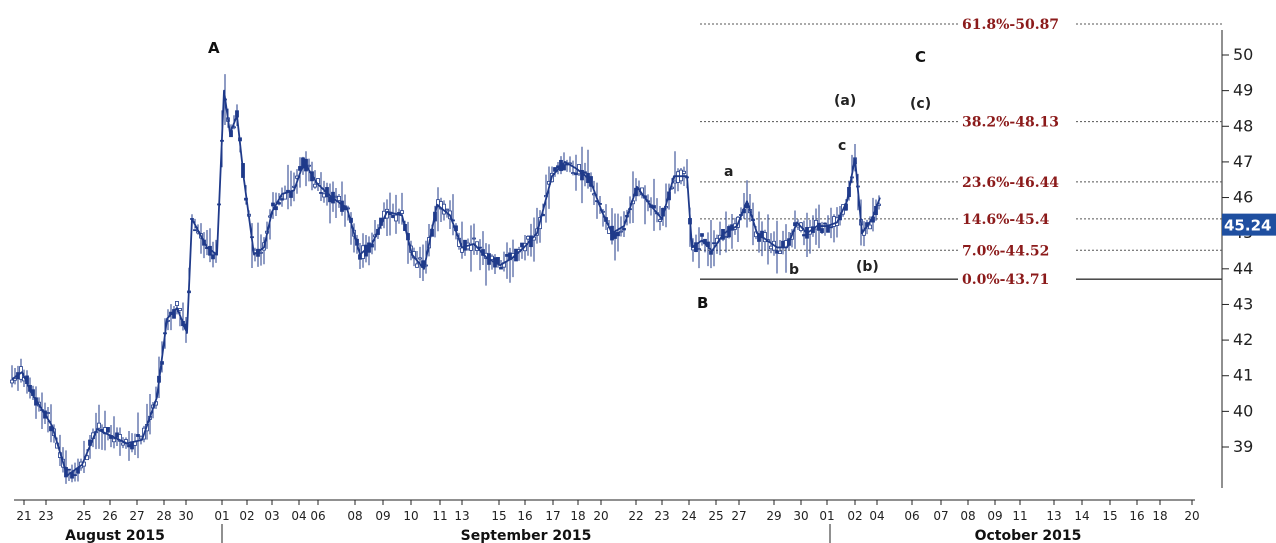 This screenshot has width=1276, height=543. I want to click on x-tick-label: 13, so click(461, 516).